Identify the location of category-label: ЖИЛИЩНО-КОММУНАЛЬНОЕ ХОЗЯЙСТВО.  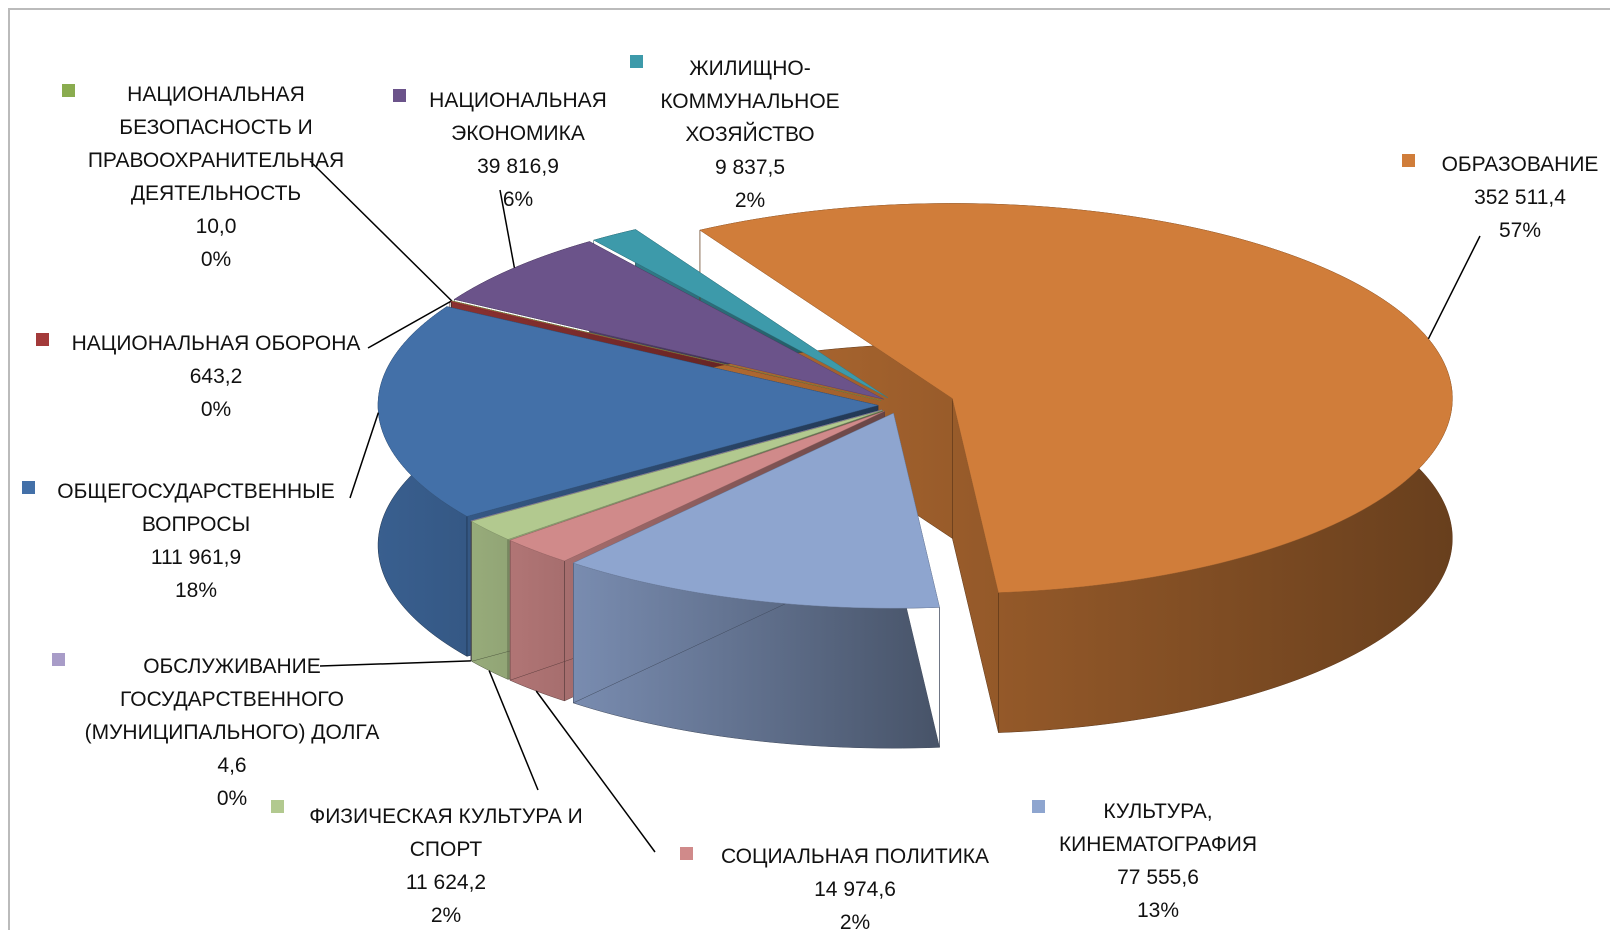
(750, 101).